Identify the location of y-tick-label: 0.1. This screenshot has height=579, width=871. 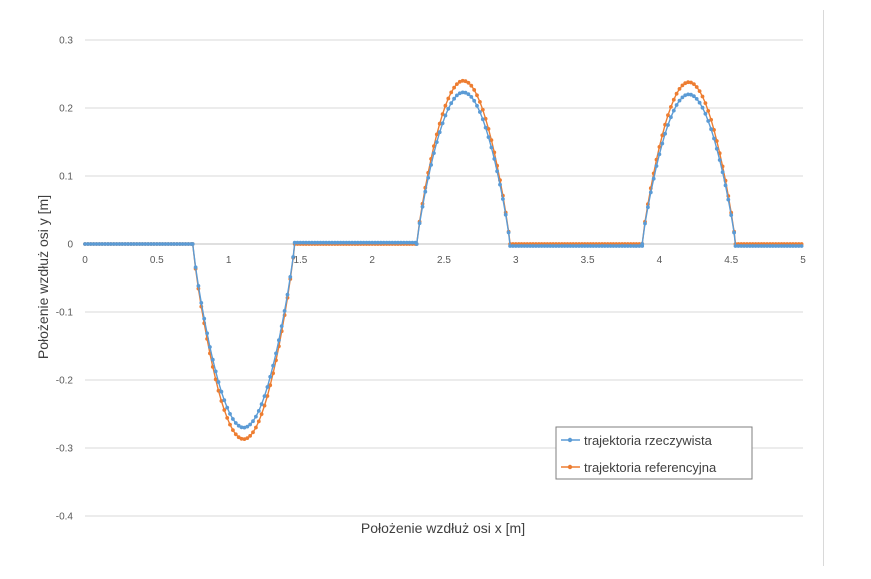
(66, 177).